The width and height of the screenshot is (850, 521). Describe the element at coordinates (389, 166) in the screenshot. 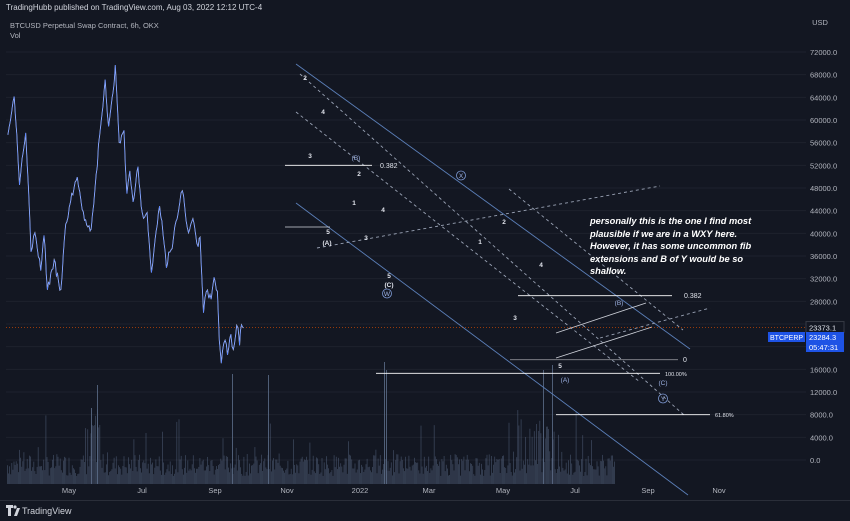

I see `fib-level-label: 0.382` at that location.